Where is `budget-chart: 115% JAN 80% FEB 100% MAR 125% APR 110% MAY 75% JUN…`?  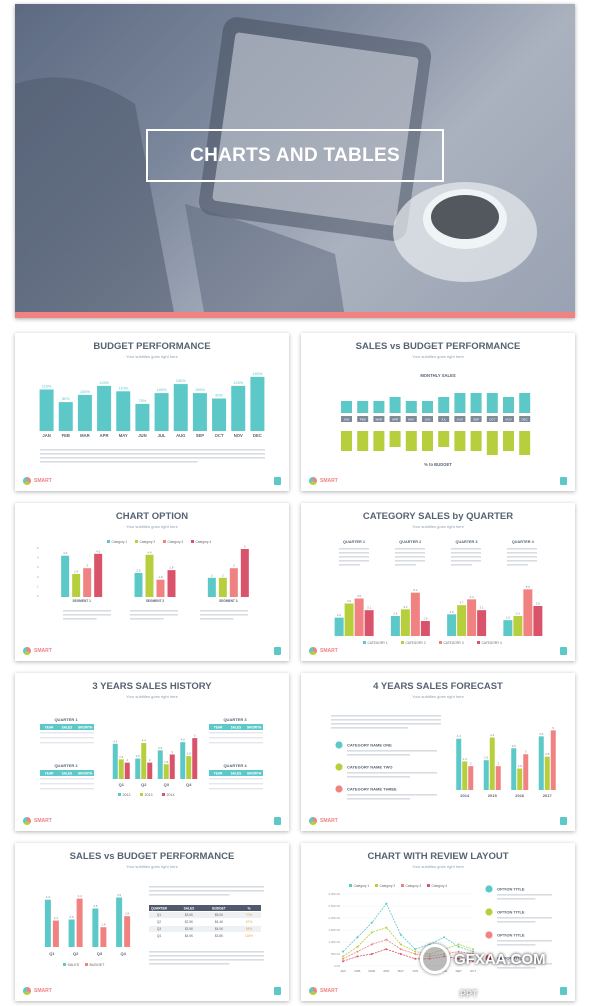 budget-chart: 115% JAN 80% FEB 100% MAR 125% APR 110% MAY 75% JUN… is located at coordinates (152, 417).